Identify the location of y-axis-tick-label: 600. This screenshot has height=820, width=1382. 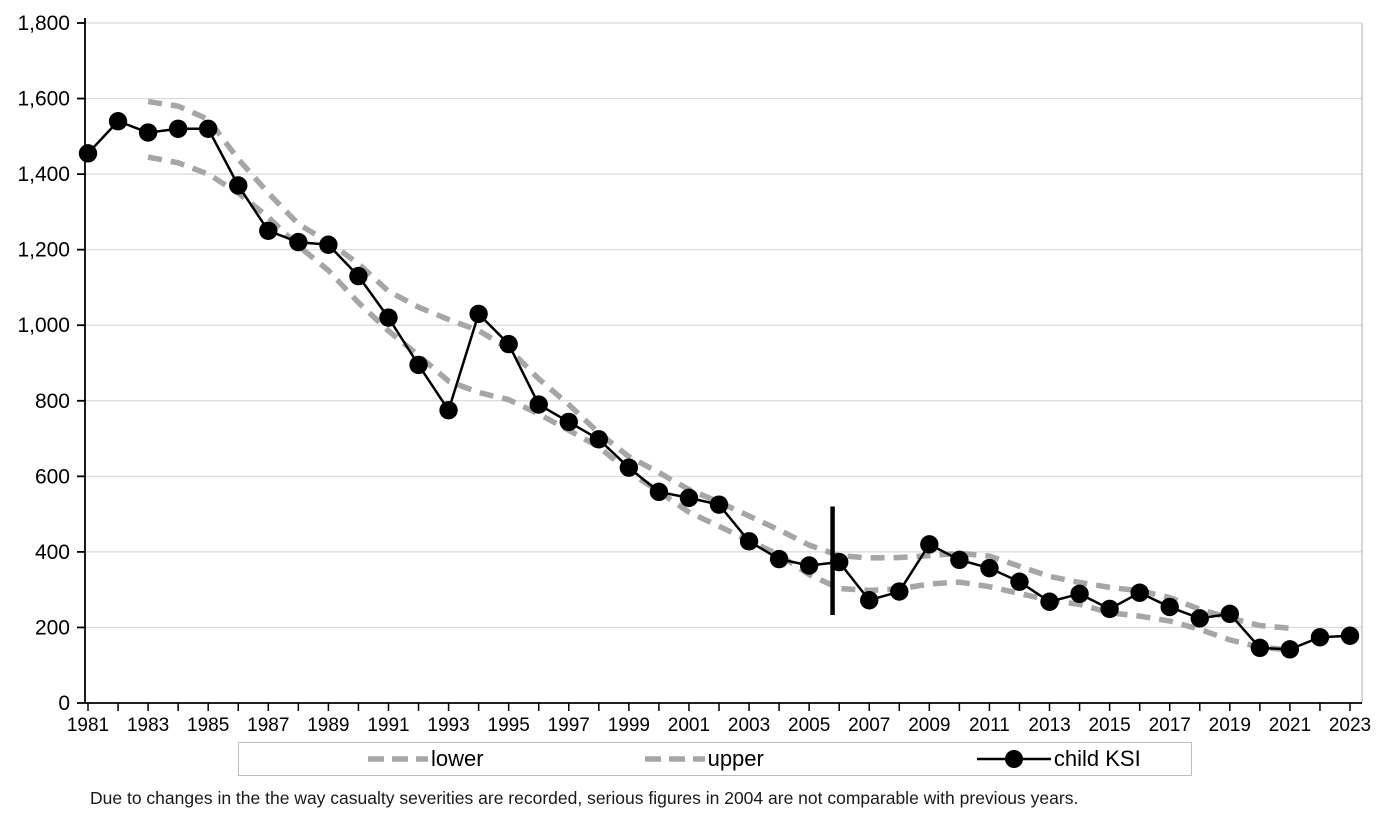
(52, 476).